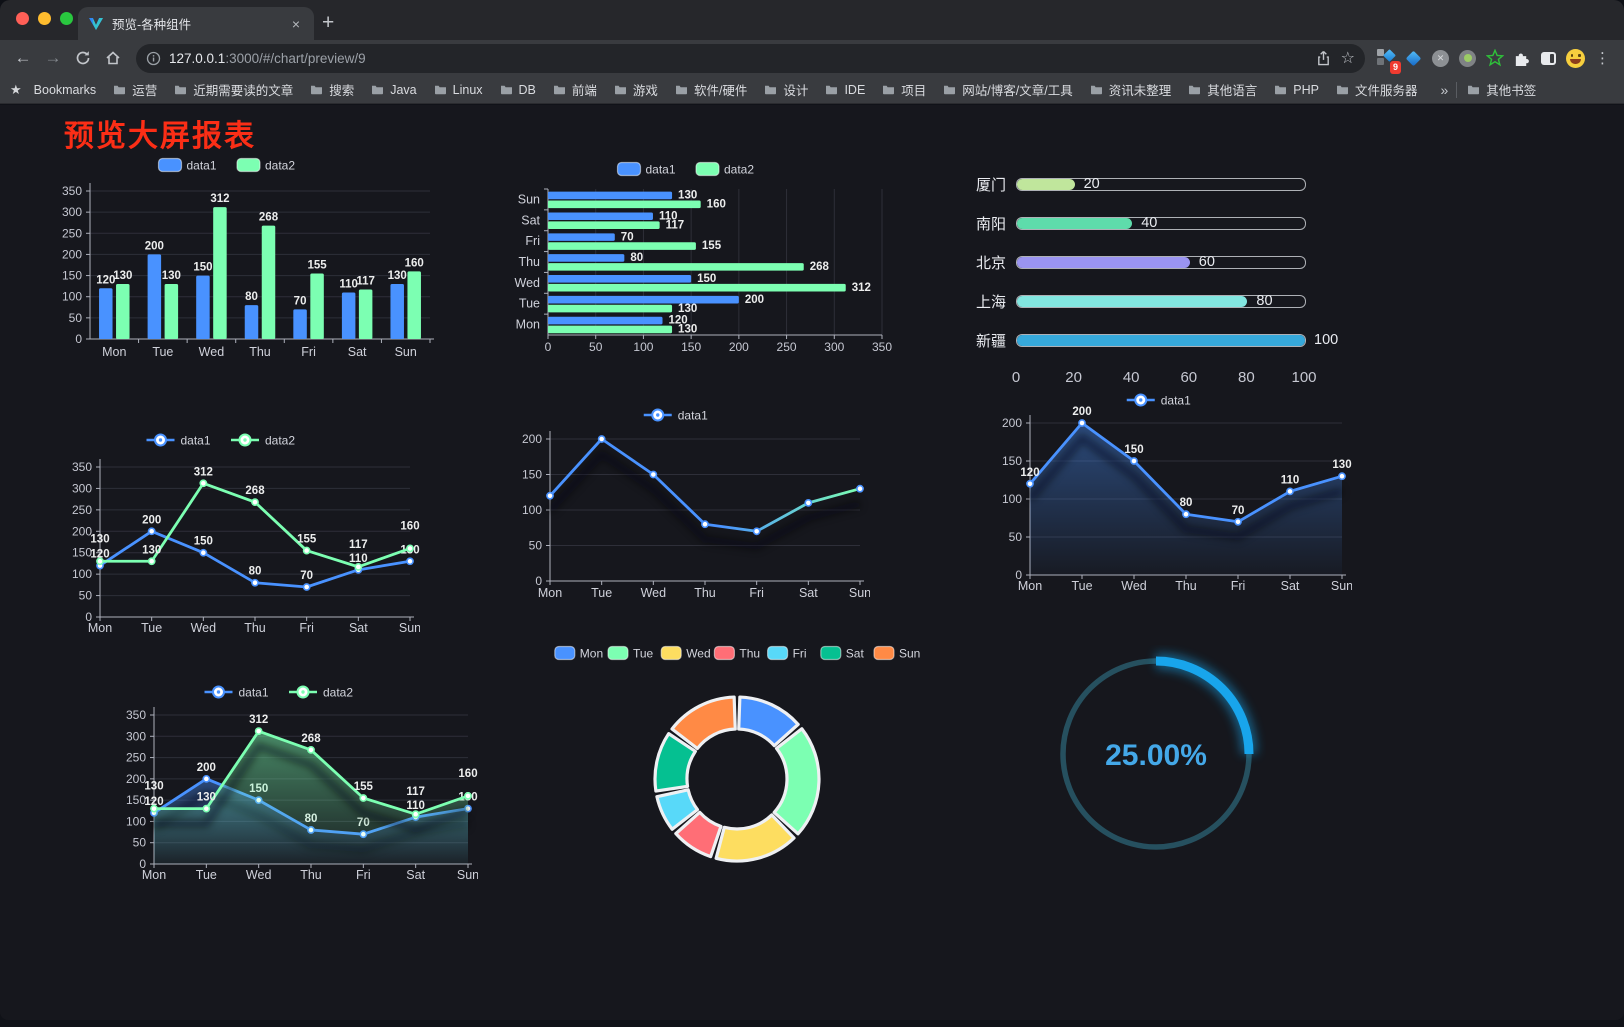 This screenshot has width=1624, height=1027. What do you see at coordinates (1222, 89) in the screenshot?
I see `bookmark-folder: 其他语言` at bounding box center [1222, 89].